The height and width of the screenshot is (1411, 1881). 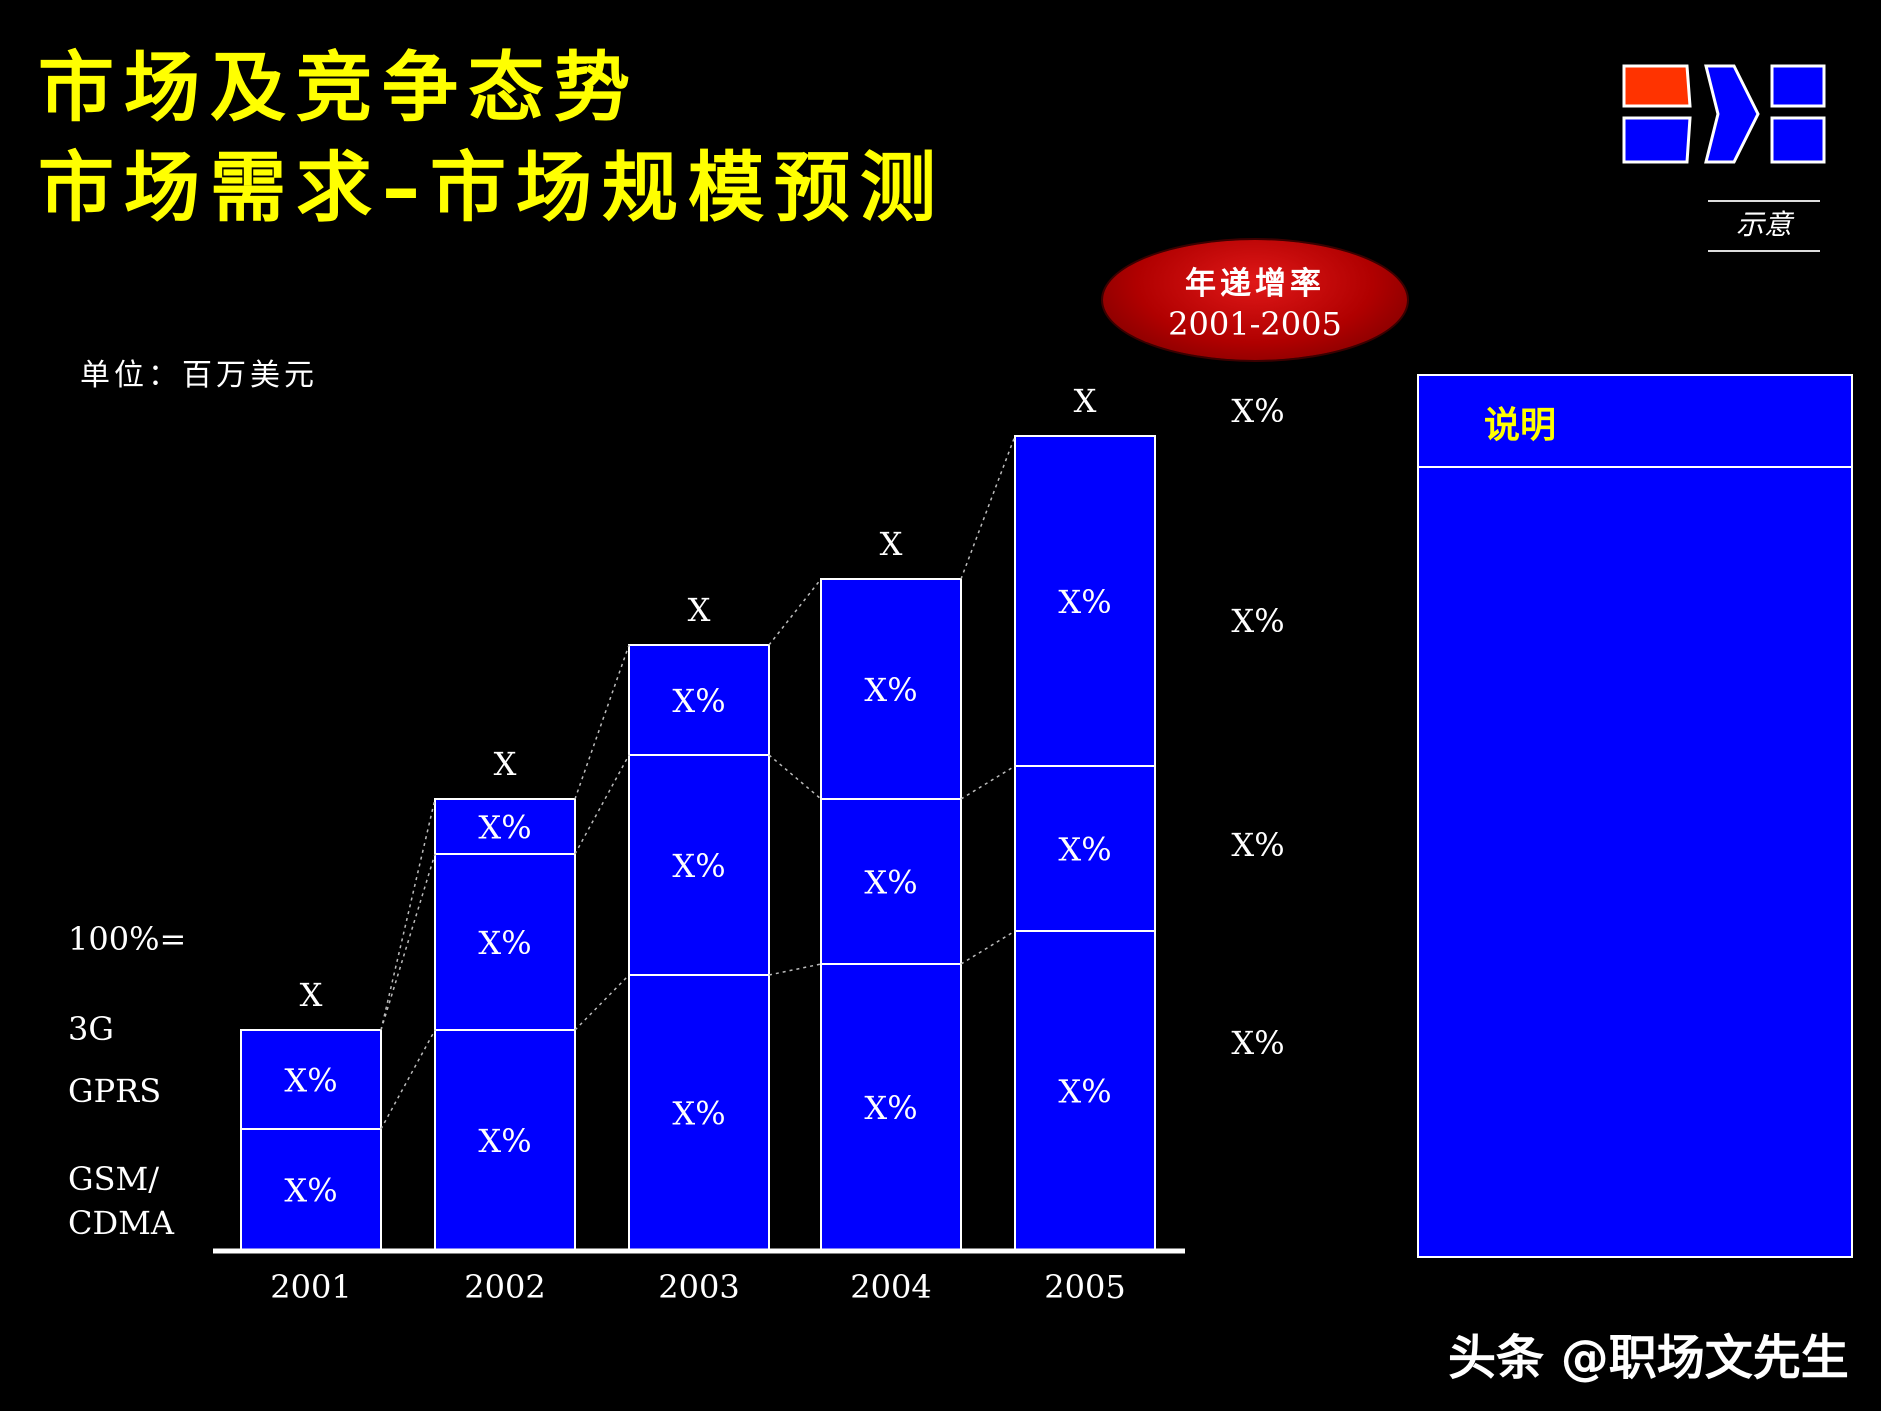 I want to click on growth-rate-oval: 年递增率 2001-2005, so click(x=1255, y=300).